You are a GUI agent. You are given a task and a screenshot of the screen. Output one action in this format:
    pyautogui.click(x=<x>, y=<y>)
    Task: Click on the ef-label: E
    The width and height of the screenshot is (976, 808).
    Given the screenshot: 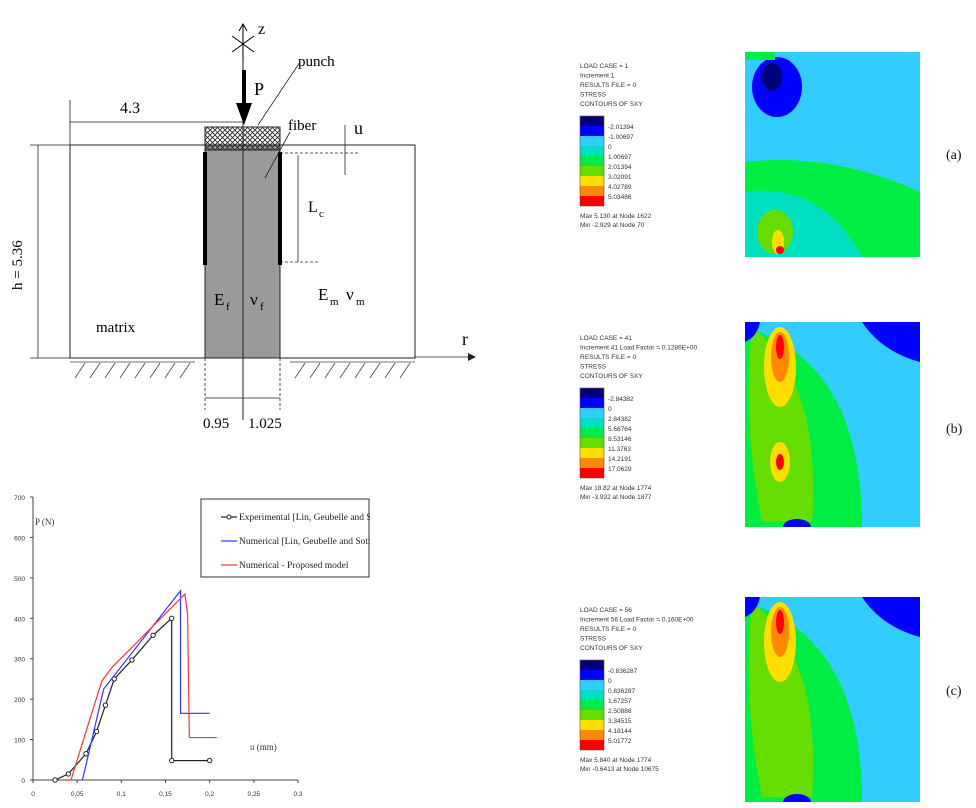 What is the action you would take?
    pyautogui.click(x=219, y=299)
    